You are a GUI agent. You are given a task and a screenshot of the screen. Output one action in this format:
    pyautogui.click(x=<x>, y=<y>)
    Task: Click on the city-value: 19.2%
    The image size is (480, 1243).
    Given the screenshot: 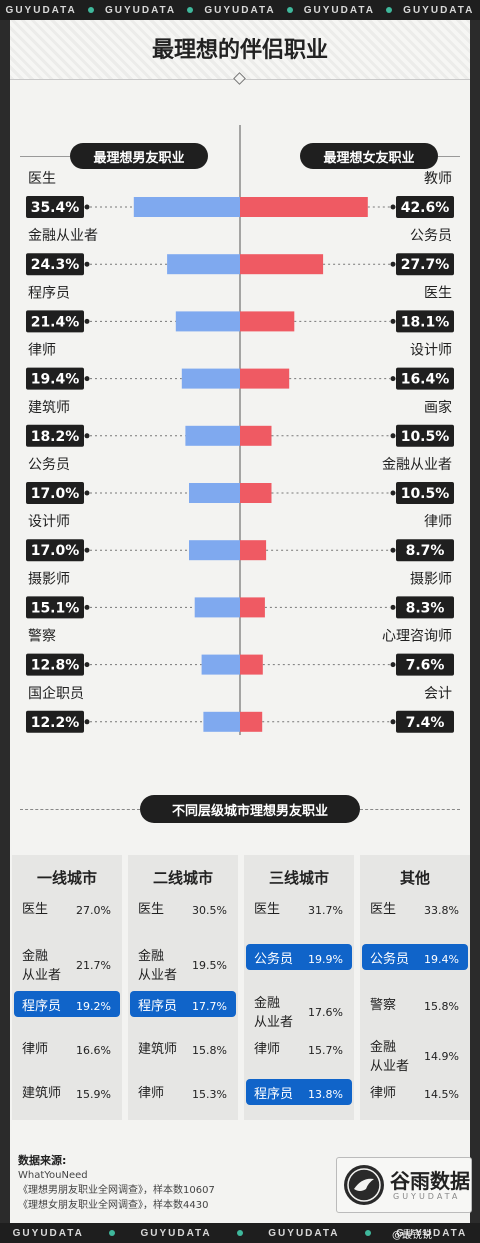 What is the action you would take?
    pyautogui.click(x=93, y=1006)
    